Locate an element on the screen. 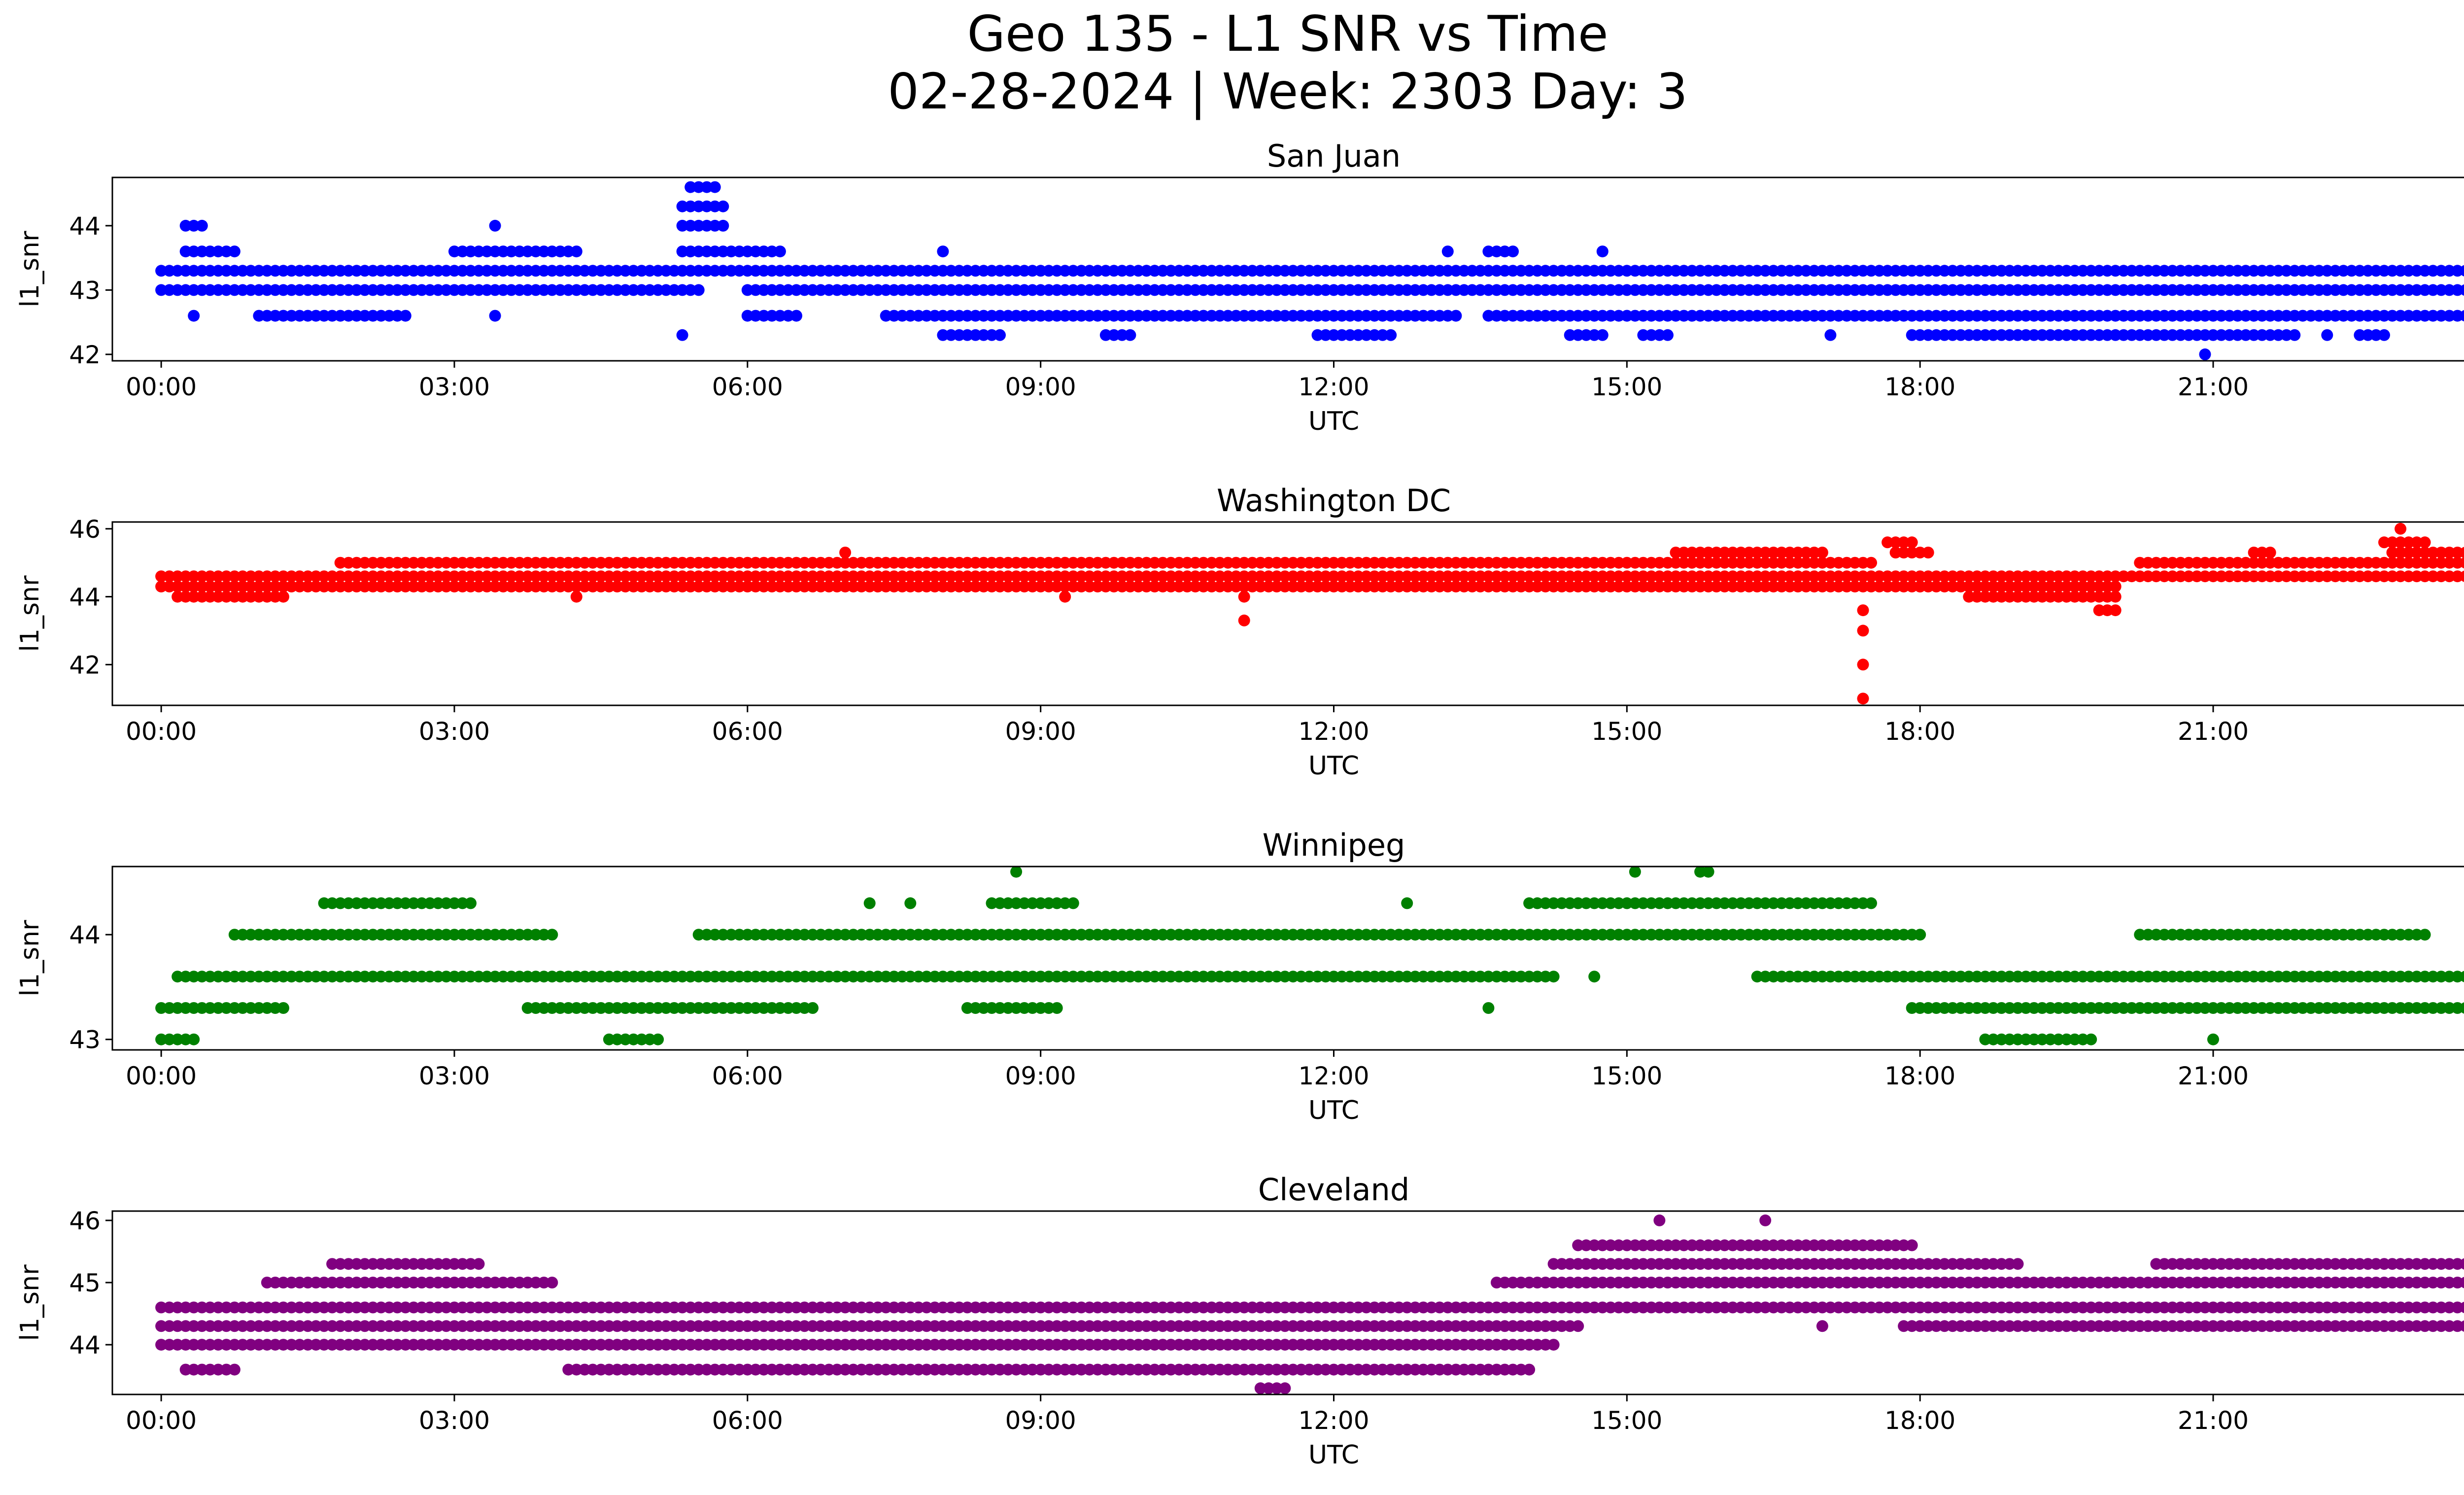 The width and height of the screenshot is (2464, 1495). y-tick-label: 45 is located at coordinates (85, 1283).